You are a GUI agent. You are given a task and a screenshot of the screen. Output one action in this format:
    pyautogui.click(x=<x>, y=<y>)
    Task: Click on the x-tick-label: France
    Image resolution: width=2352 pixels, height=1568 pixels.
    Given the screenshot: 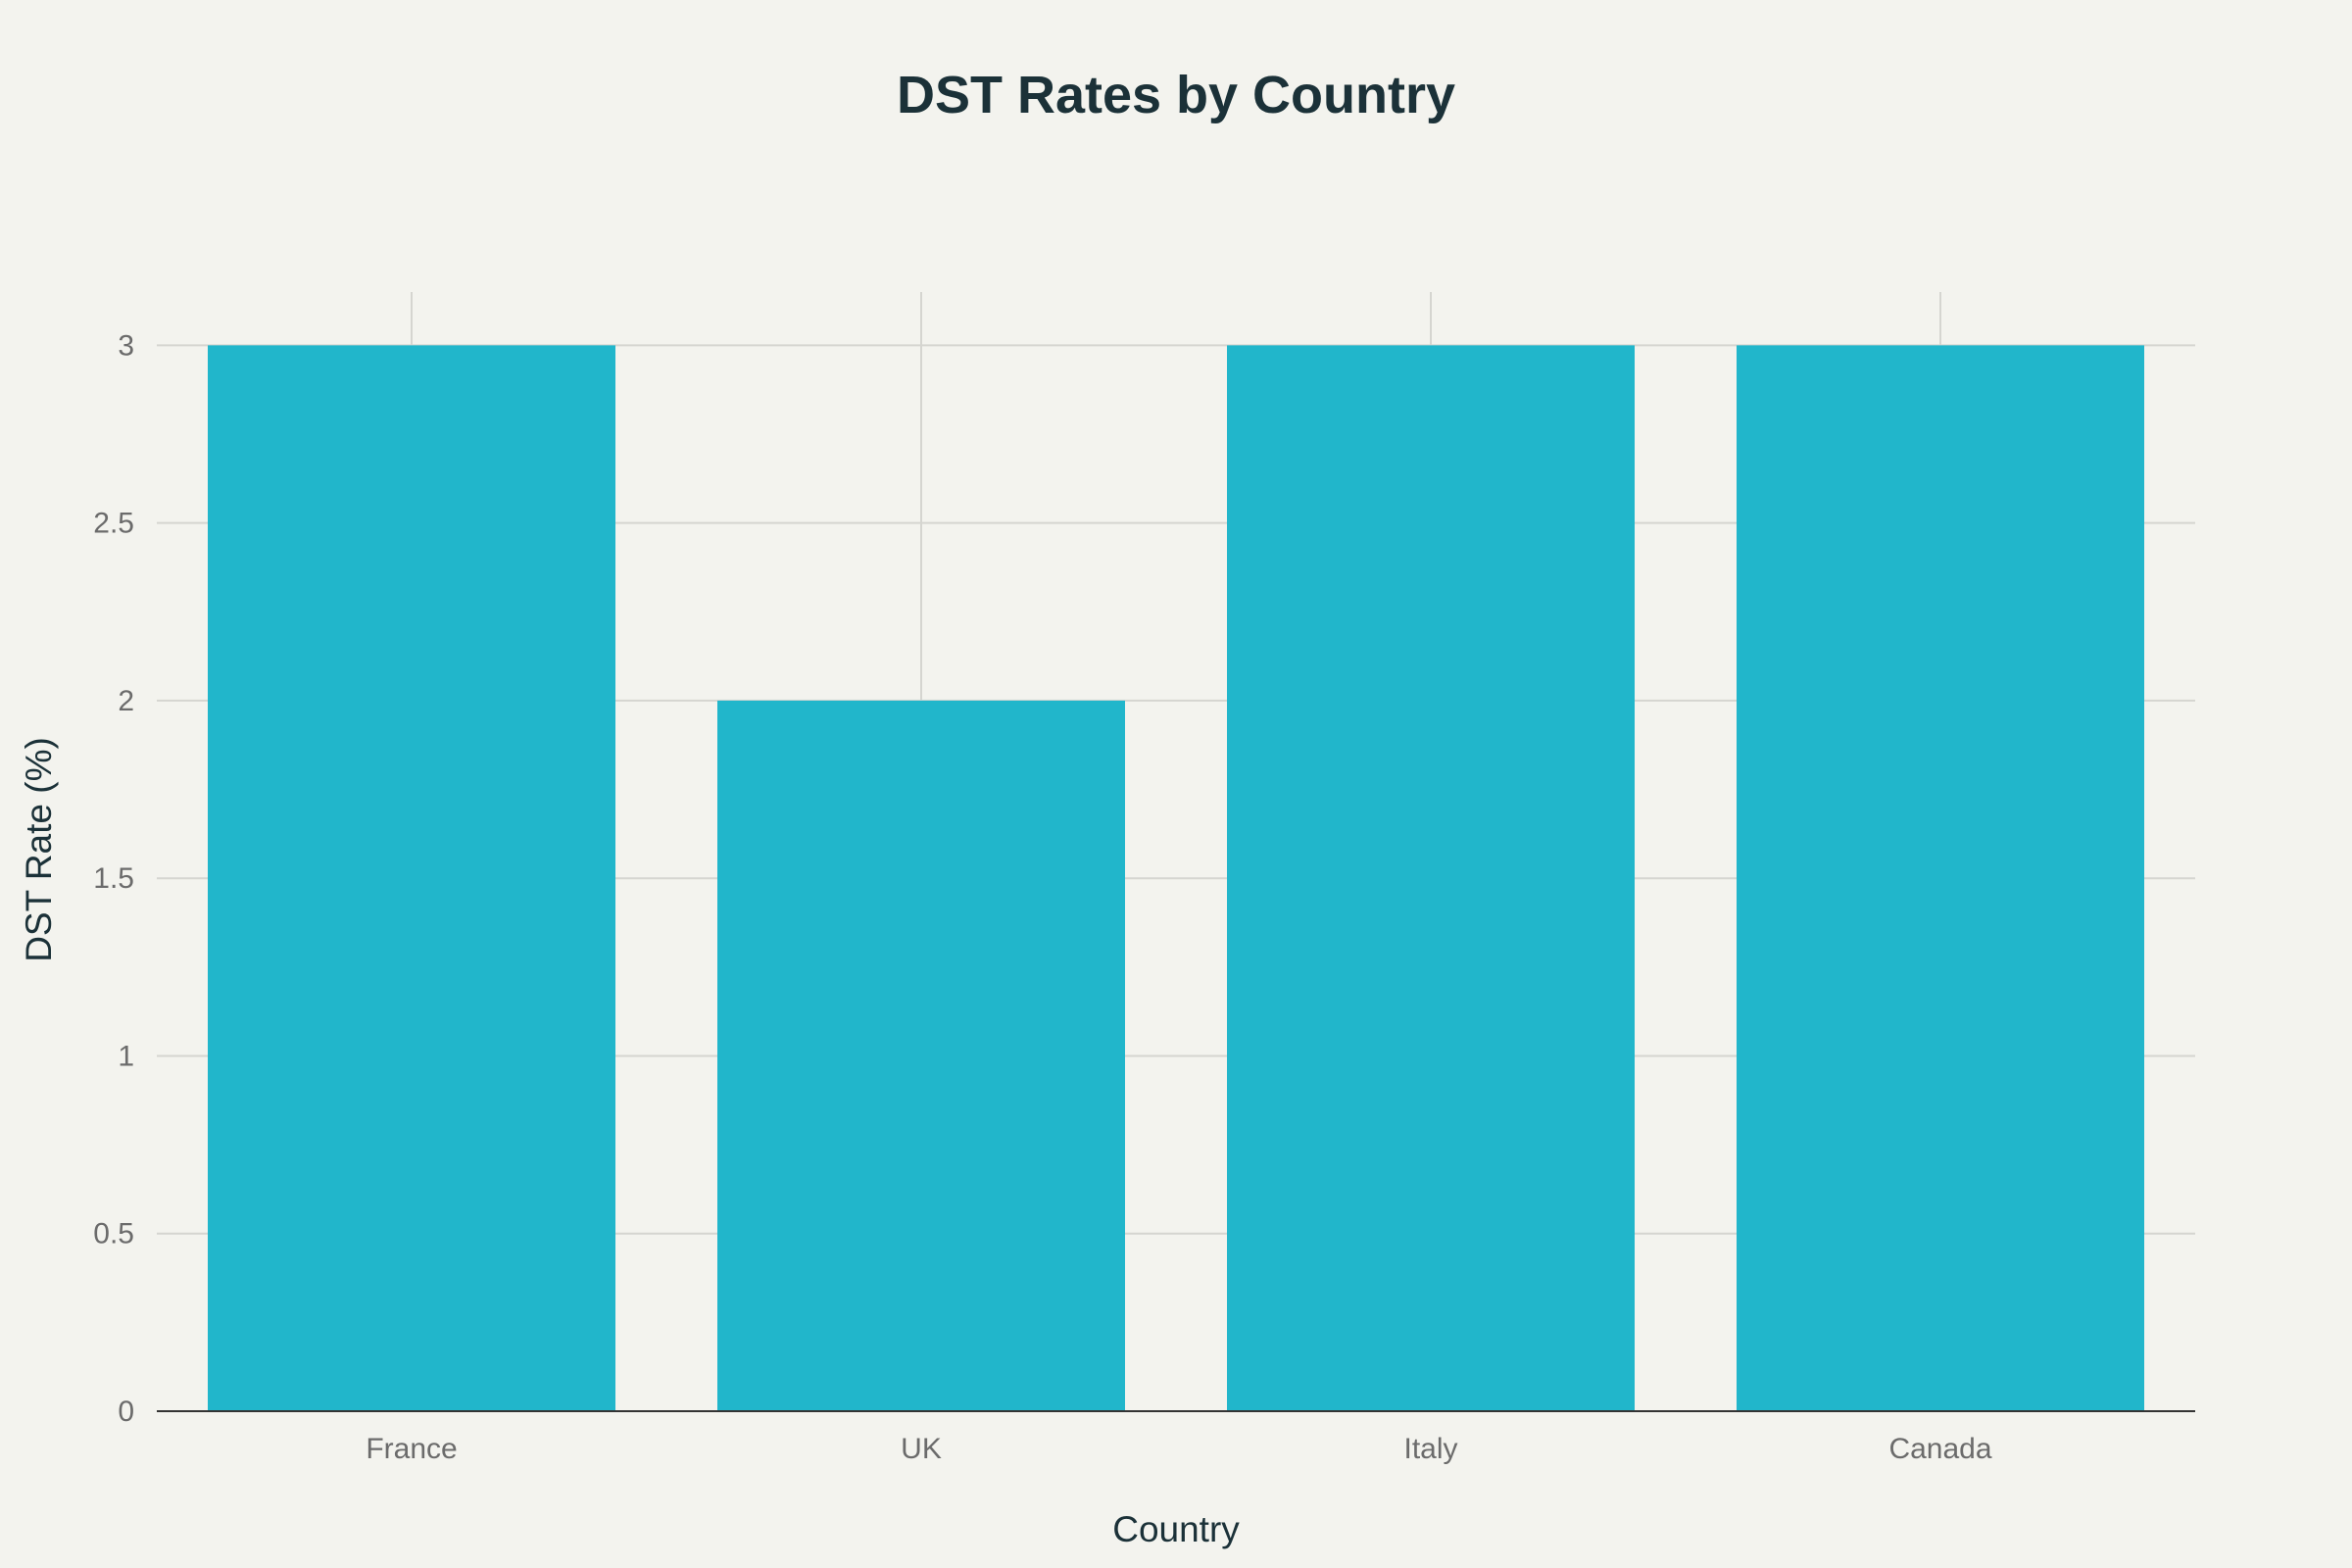 What is the action you would take?
    pyautogui.click(x=411, y=1449)
    